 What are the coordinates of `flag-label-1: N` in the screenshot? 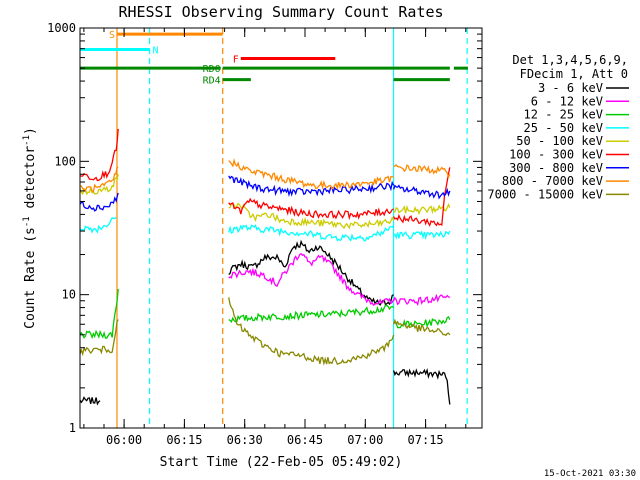 It's located at (156, 50).